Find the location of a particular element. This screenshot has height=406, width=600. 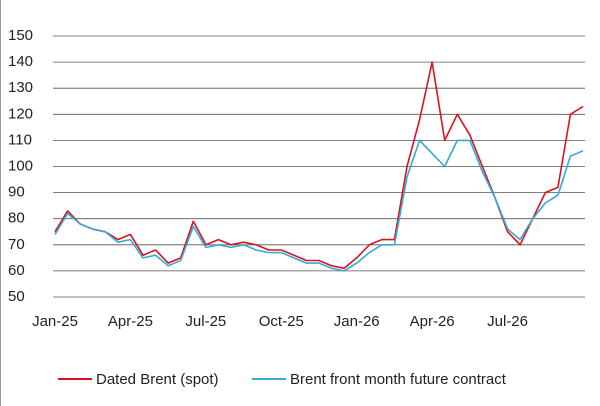

y-tick-label: 70 is located at coordinates (16, 244).